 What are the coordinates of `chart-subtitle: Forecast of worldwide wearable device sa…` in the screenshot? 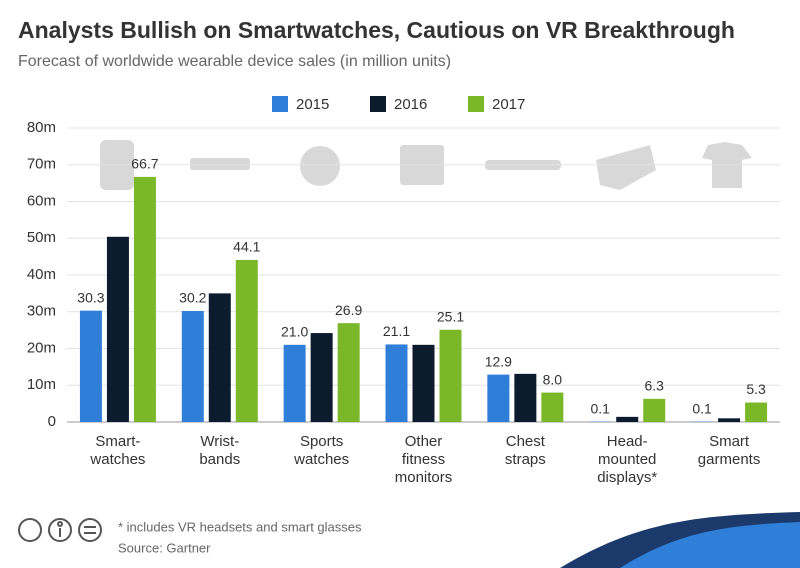 It's located at (234, 61).